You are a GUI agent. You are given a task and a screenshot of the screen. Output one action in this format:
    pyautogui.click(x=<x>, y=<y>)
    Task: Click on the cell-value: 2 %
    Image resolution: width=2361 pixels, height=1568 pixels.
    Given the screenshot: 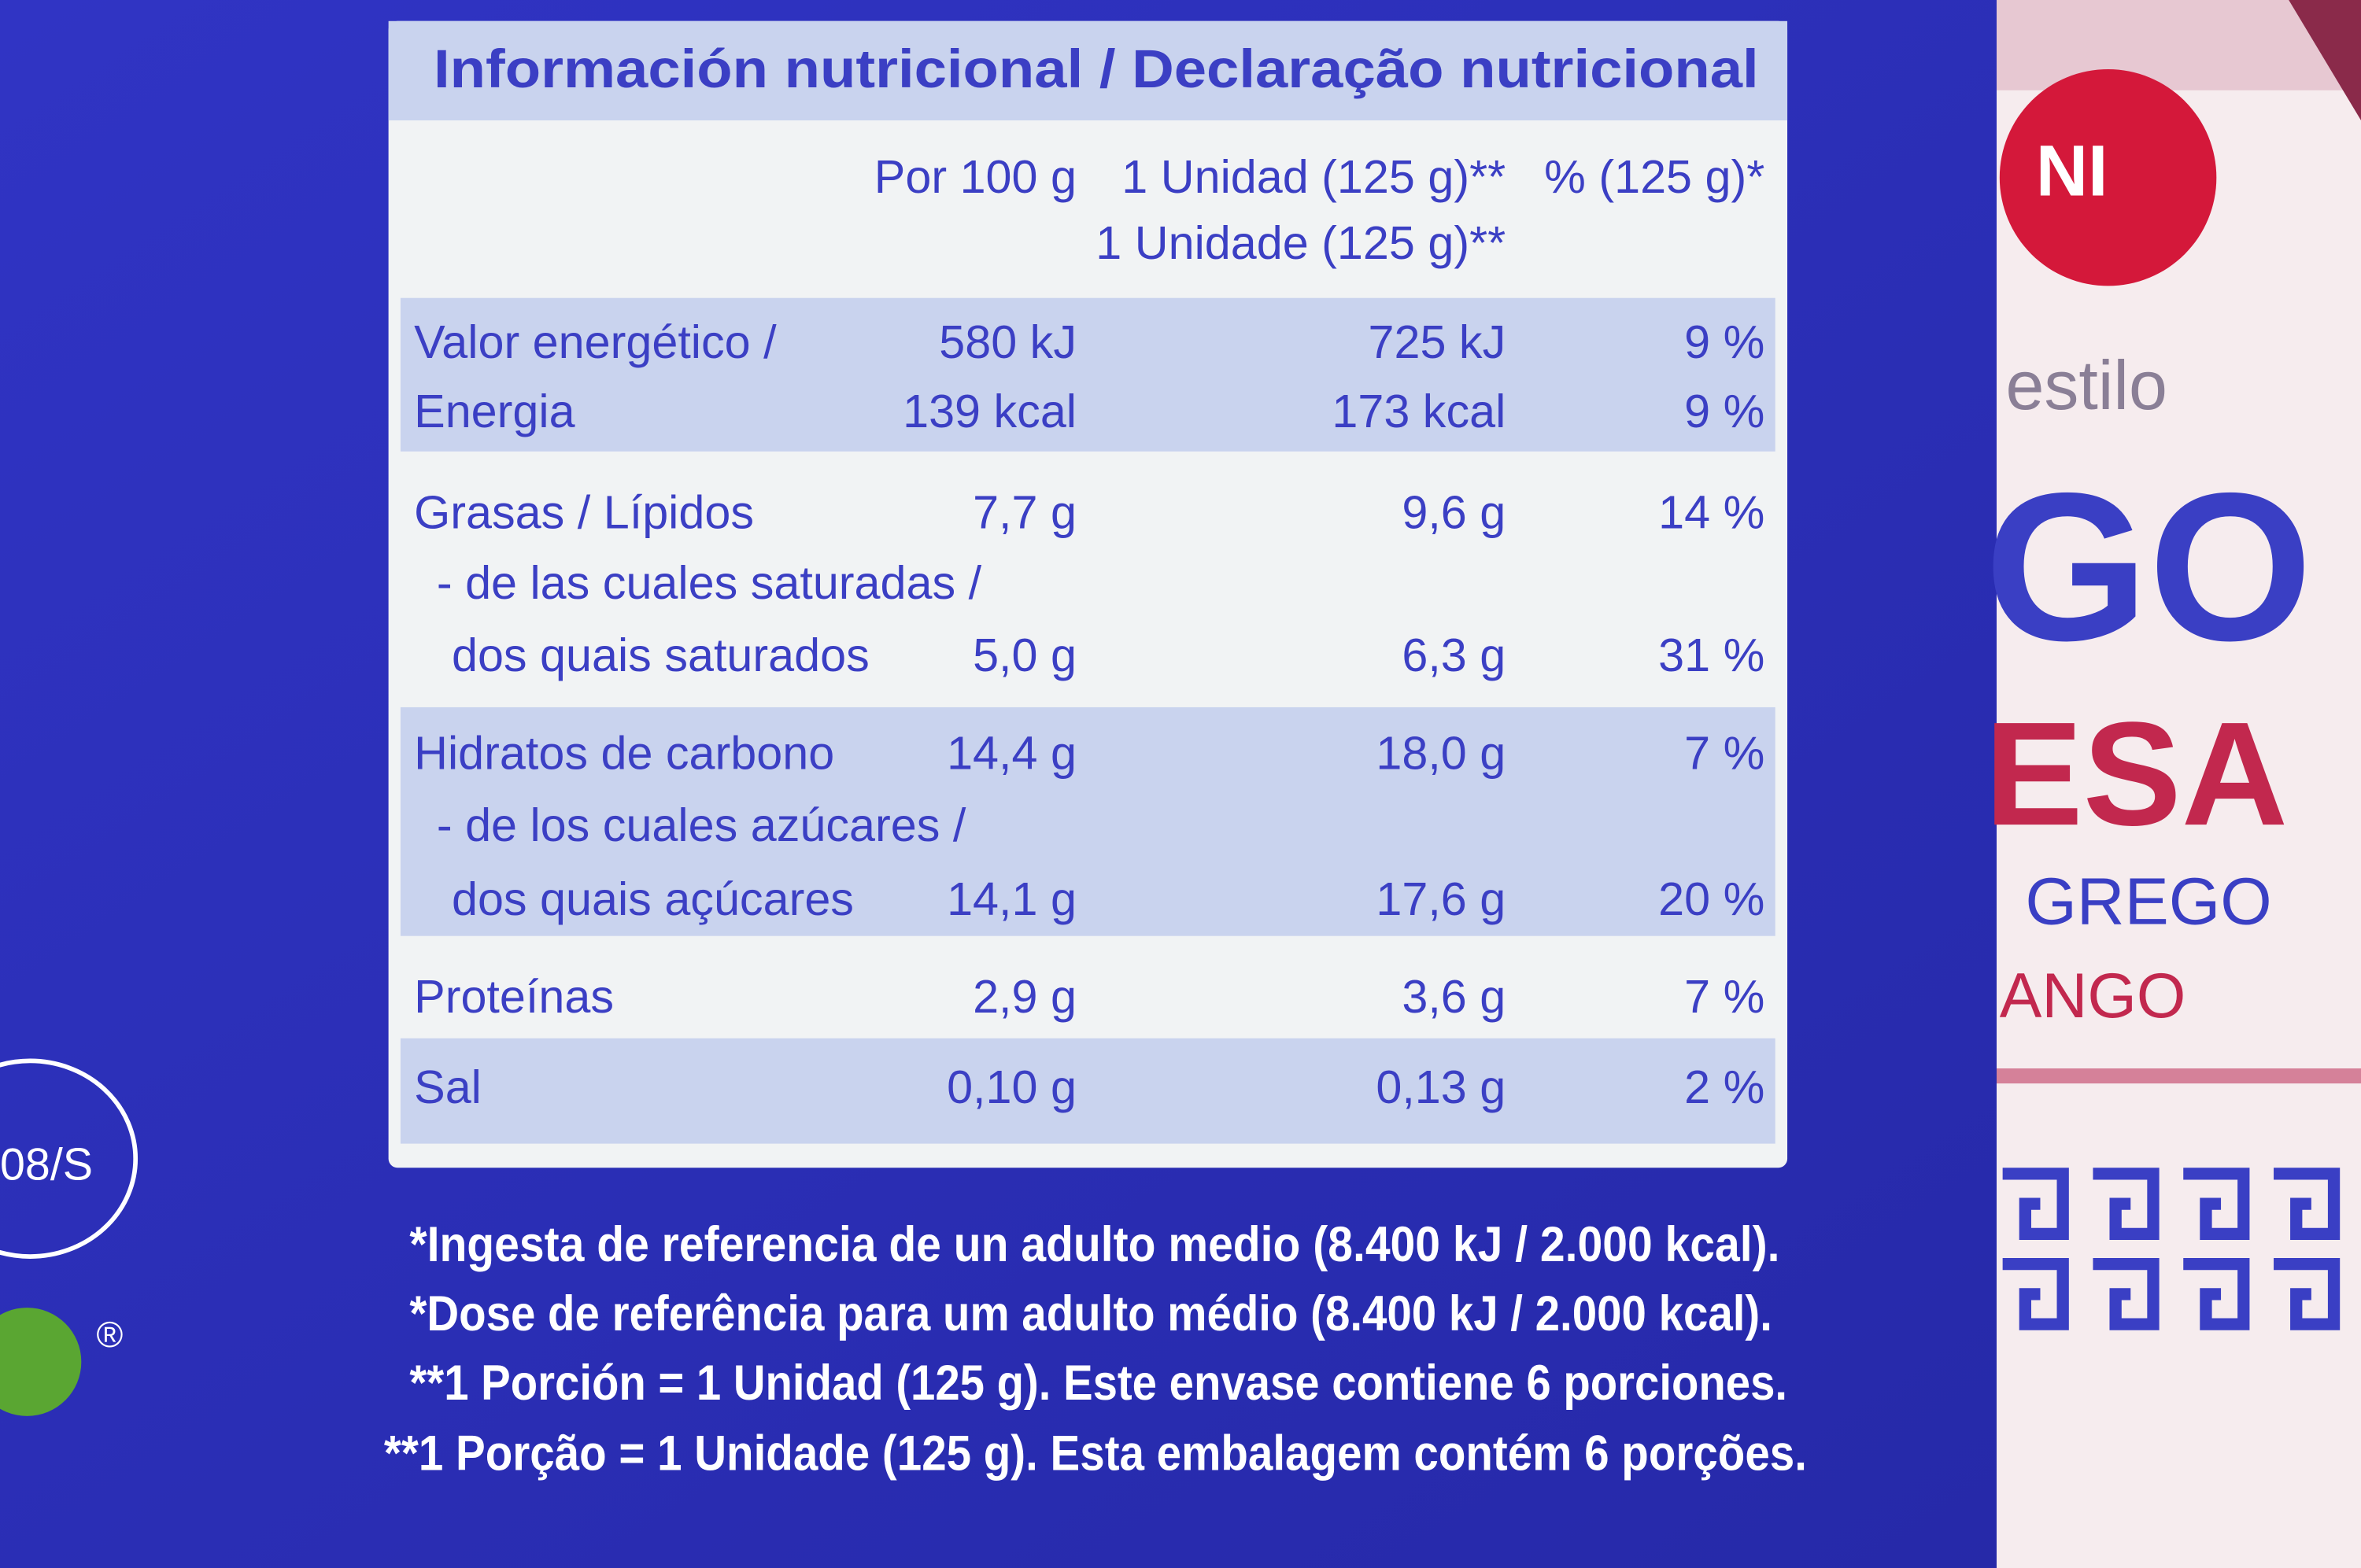 What is the action you would take?
    pyautogui.click(x=1724, y=1087)
    